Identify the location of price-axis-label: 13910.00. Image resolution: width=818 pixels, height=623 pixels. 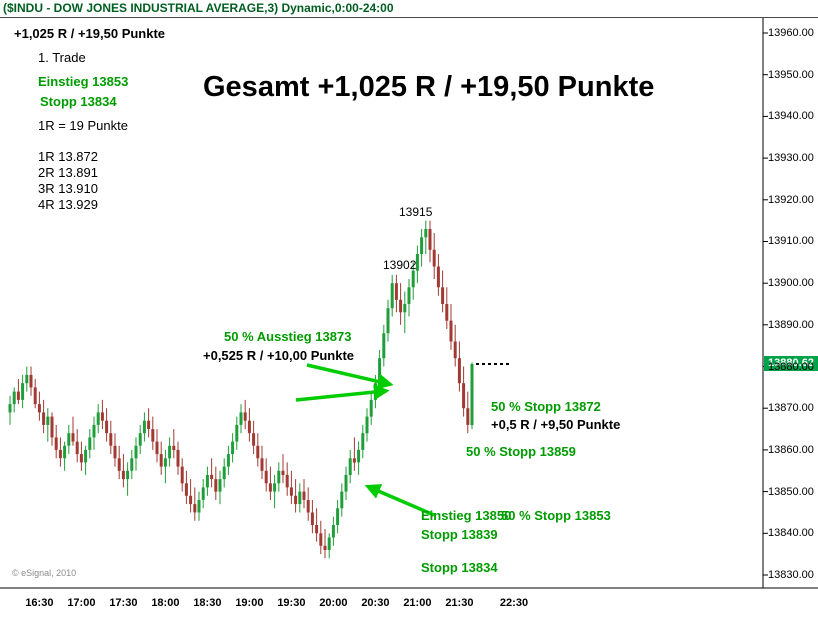
(791, 241).